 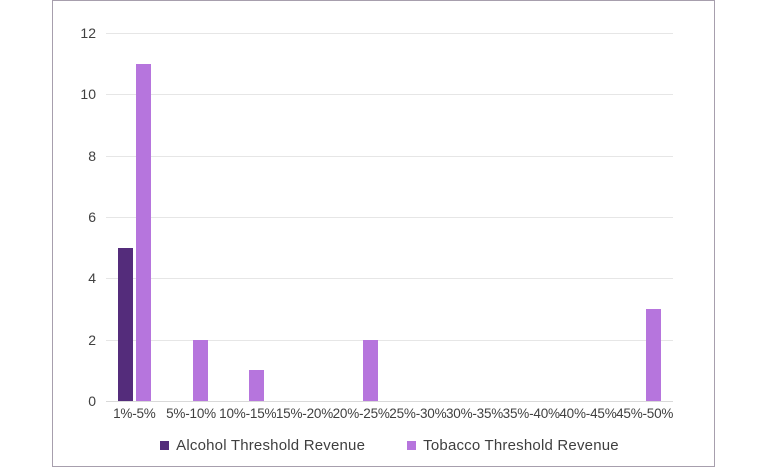 I want to click on bar-tobacco-5%-10%, so click(x=200, y=370).